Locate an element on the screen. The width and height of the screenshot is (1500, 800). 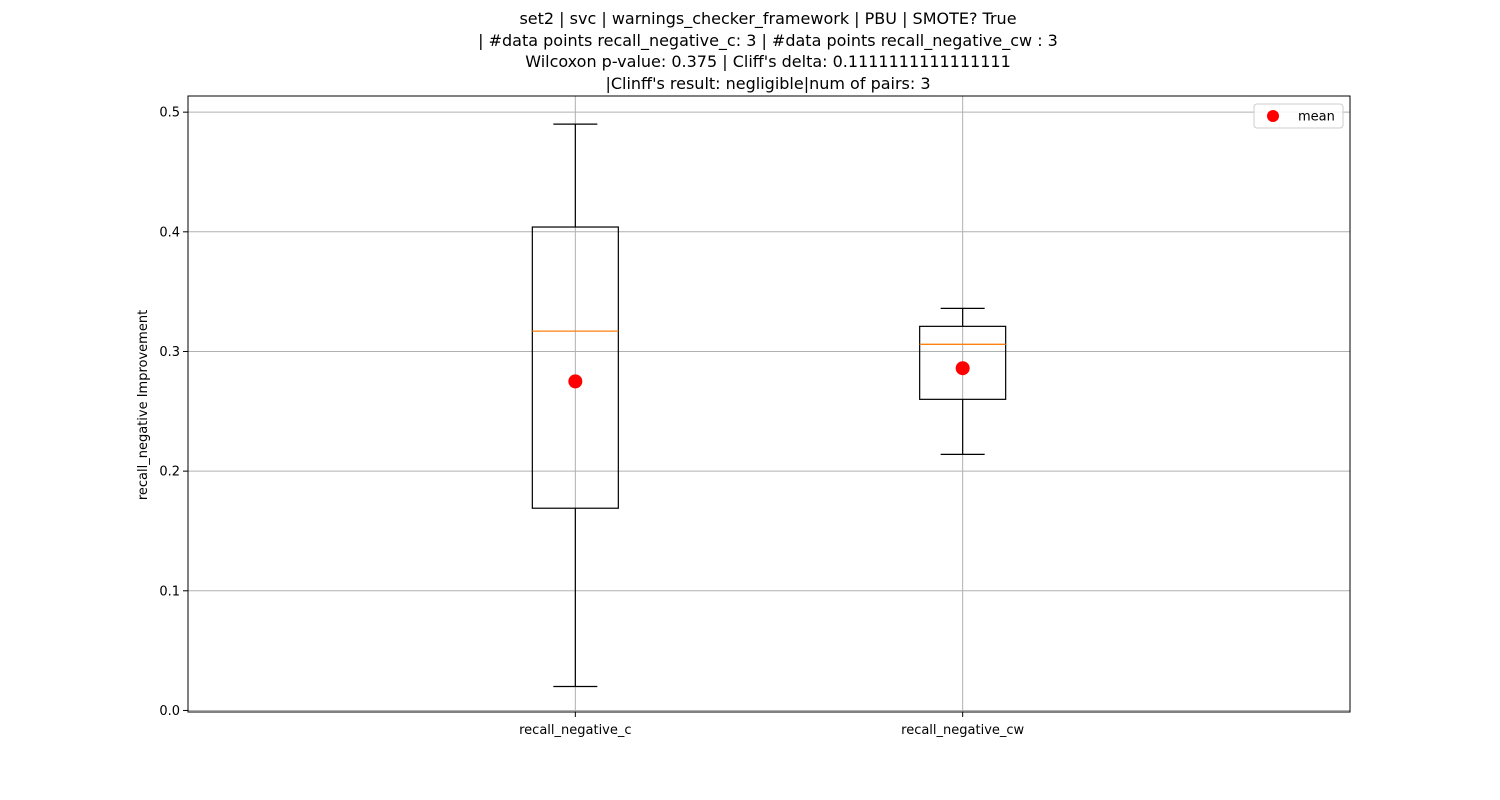
box-recall_negative_c is located at coordinates (575, 405).